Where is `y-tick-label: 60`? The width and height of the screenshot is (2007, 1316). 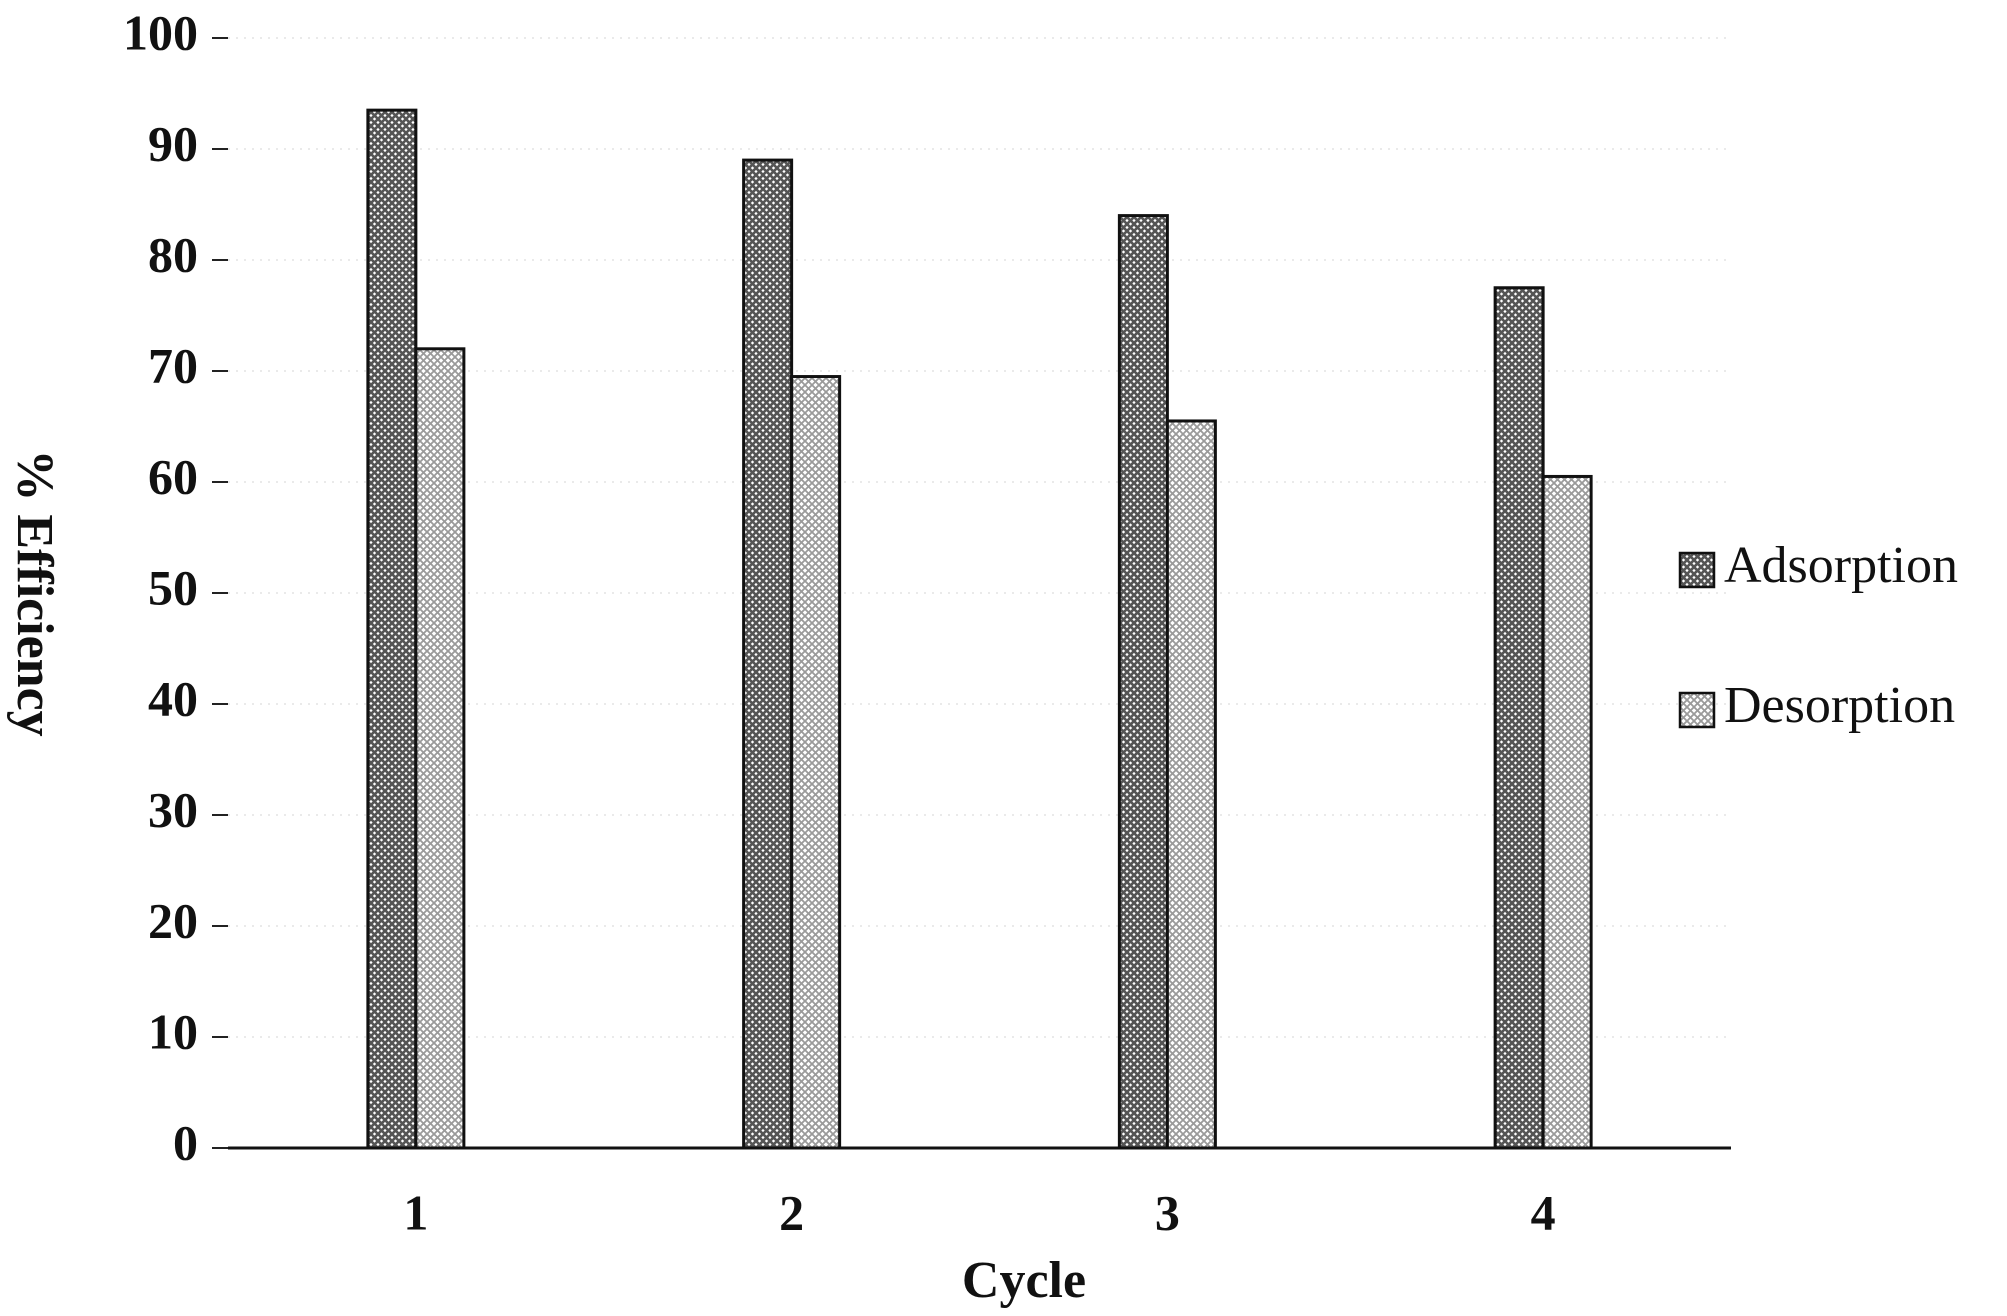 y-tick-label: 60 is located at coordinates (173, 476).